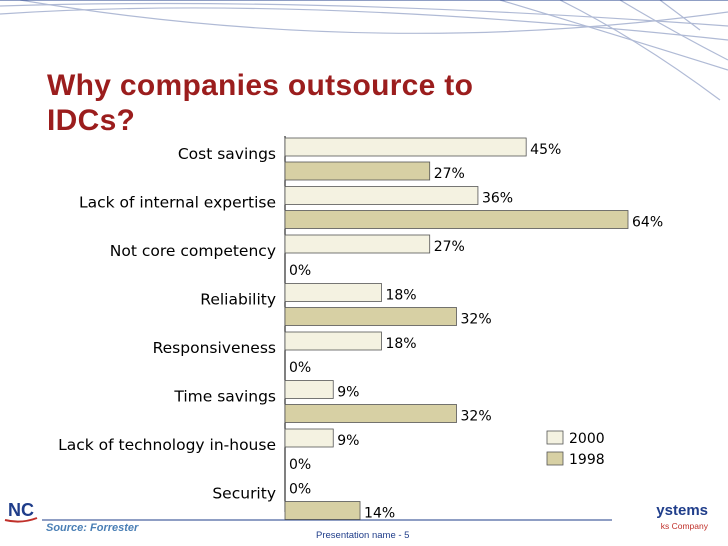  I want to click on value-label-1998: 27%, so click(449, 174).